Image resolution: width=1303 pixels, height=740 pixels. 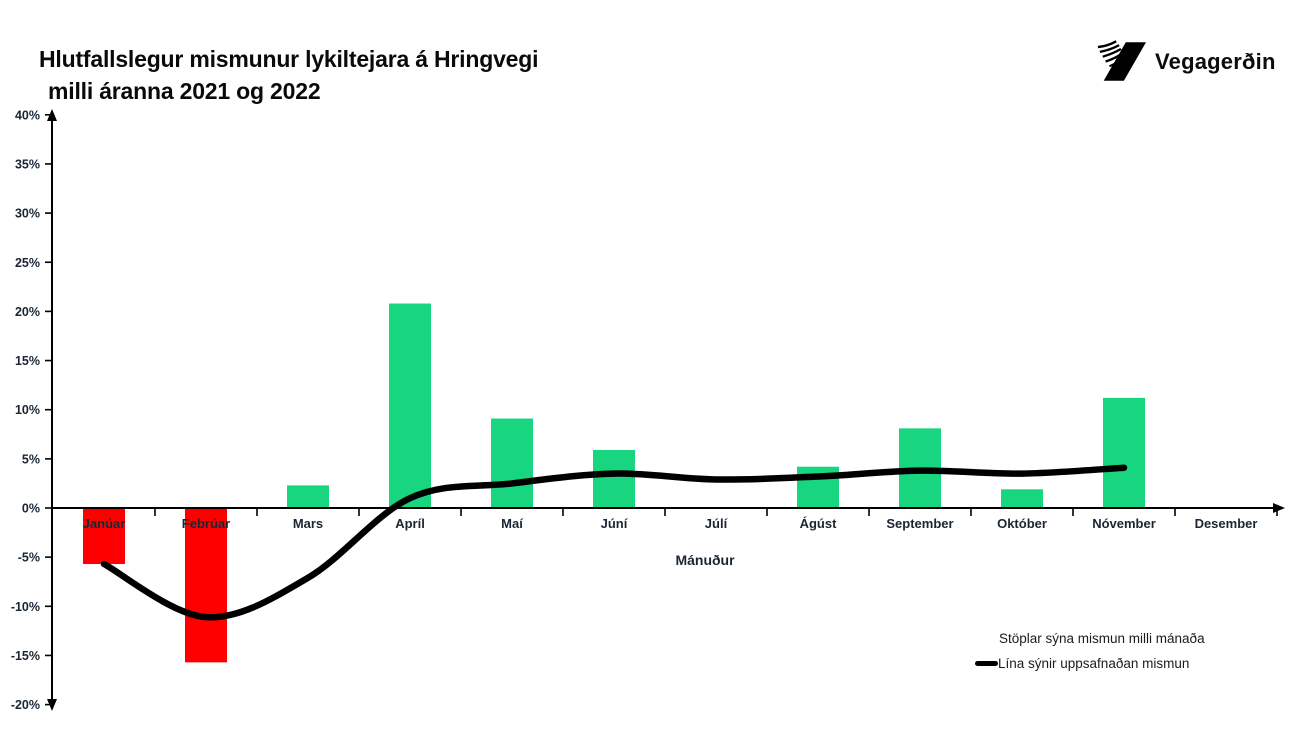 I want to click on month-label-Maí: Maí, so click(x=512, y=523).